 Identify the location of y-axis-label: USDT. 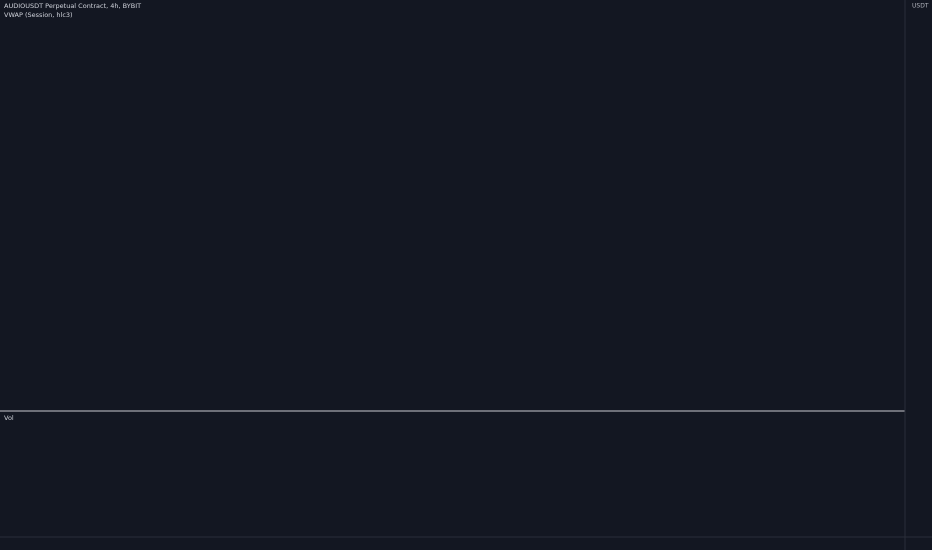
(920, 6).